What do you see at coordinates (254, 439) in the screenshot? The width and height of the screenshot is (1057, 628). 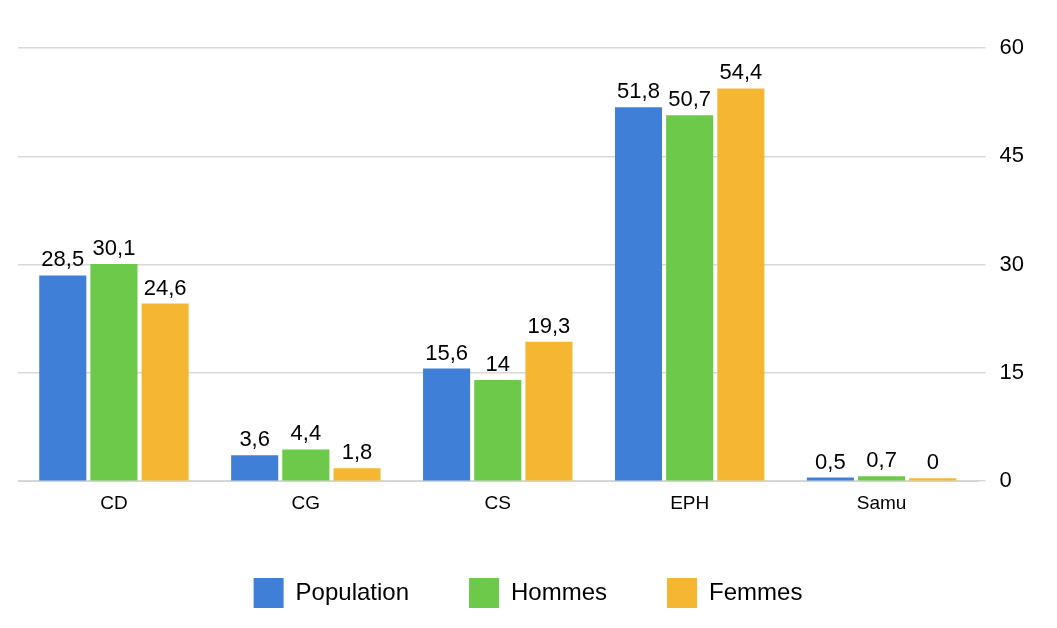 I see `data-label: 3,6` at bounding box center [254, 439].